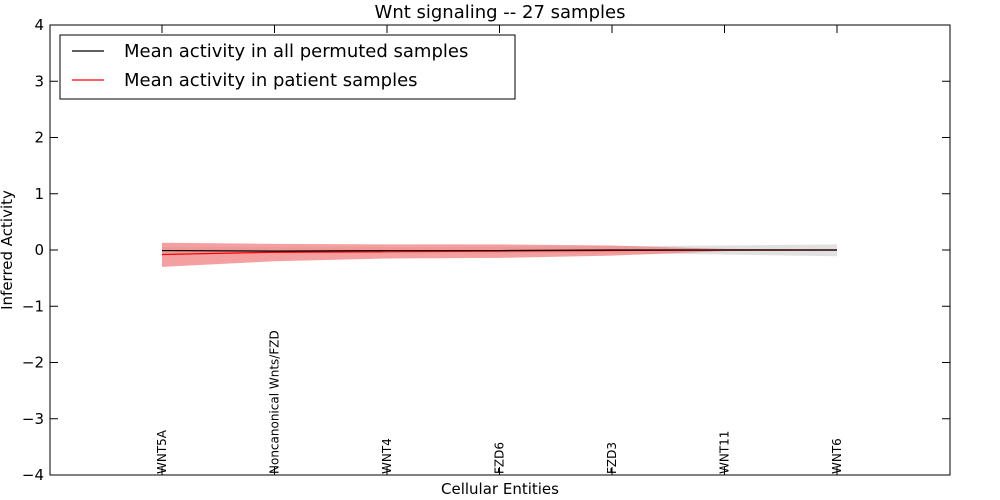 The width and height of the screenshot is (1000, 500). What do you see at coordinates (33, 475) in the screenshot?
I see `y-tick-label: −4` at bounding box center [33, 475].